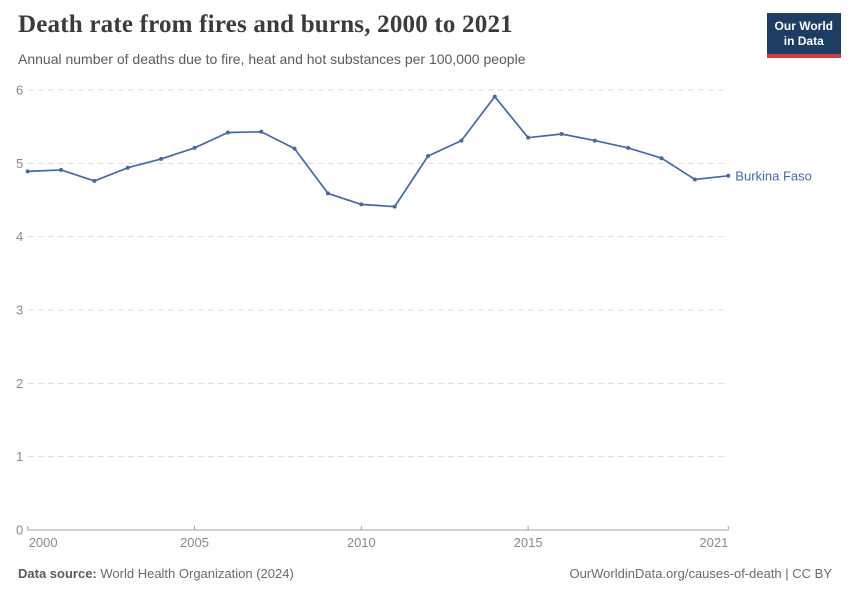  What do you see at coordinates (494, 96) in the screenshot?
I see `data-point-2014` at bounding box center [494, 96].